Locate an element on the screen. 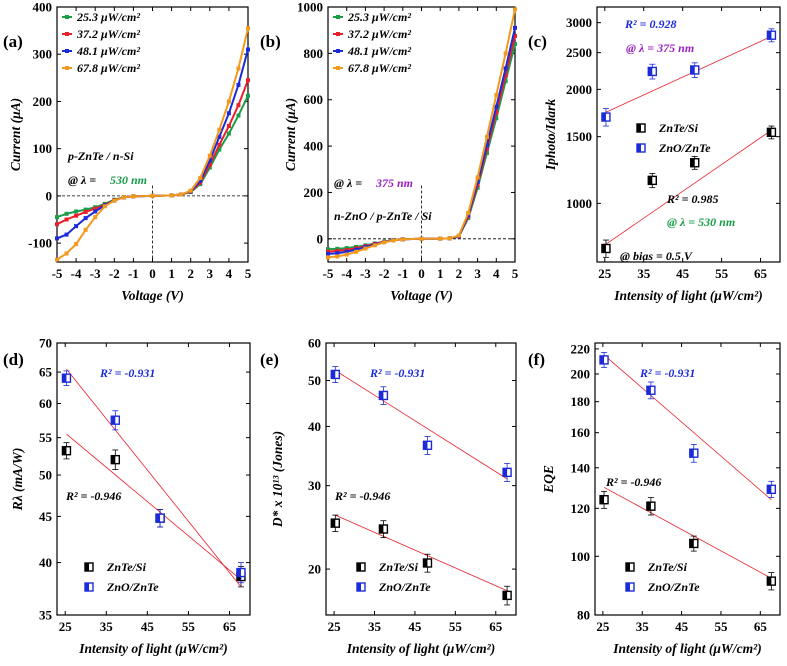 The width and height of the screenshot is (787, 666). x-tick-label: 65 is located at coordinates (496, 626).